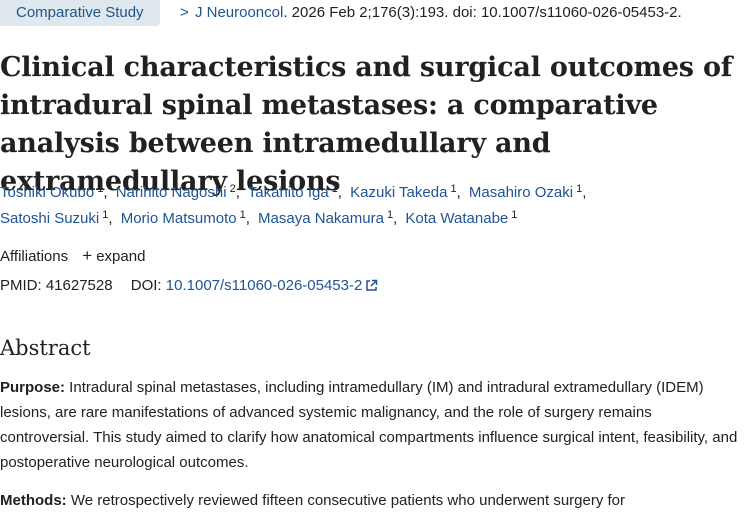 This screenshot has height=513, width=750. I want to click on author-link: Kazuki Takeda, so click(399, 192).